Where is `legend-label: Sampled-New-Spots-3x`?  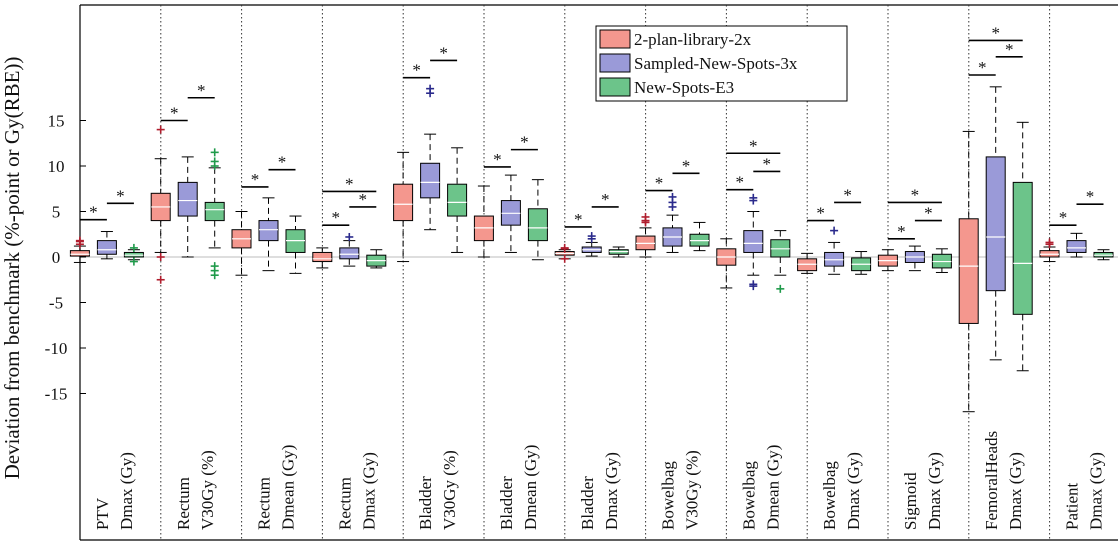
legend-label: Sampled-New-Spots-3x is located at coordinates (716, 63).